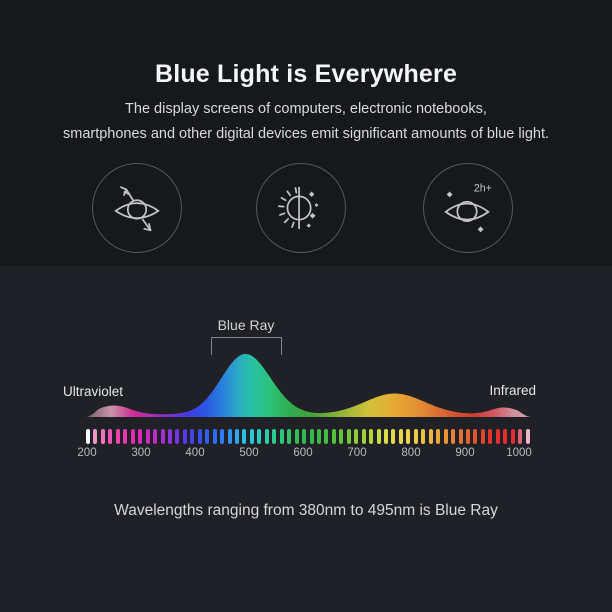 This screenshot has height=612, width=612. Describe the element at coordinates (87, 453) in the screenshot. I see `axis-tick-label: 200` at that location.